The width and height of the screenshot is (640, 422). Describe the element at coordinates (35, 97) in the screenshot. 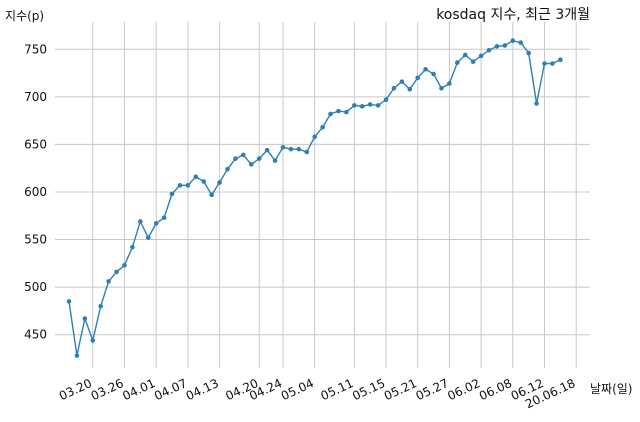

I see `y-tick-label: 700` at that location.